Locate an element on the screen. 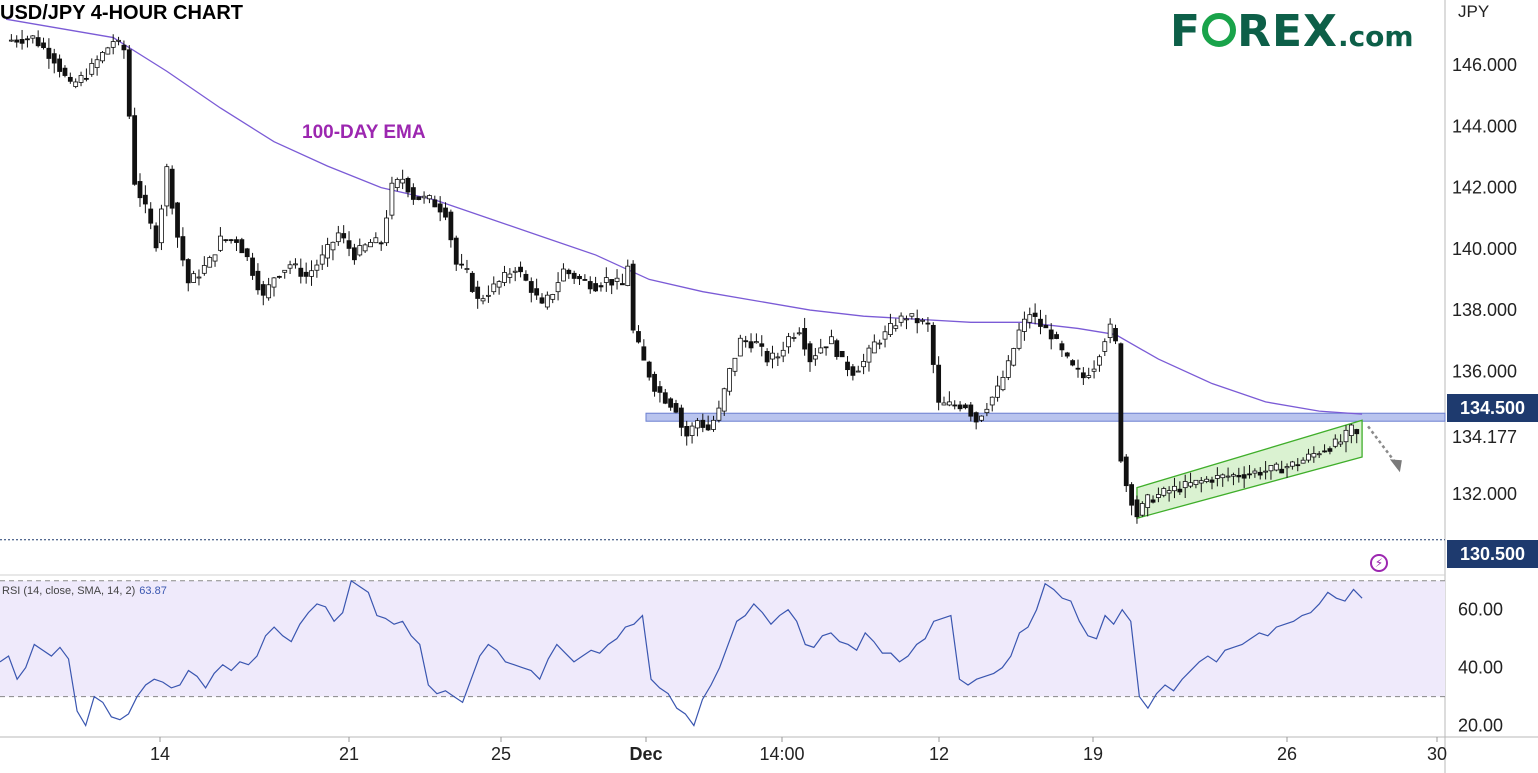  y-tick-label: 138.000 is located at coordinates (1484, 310).